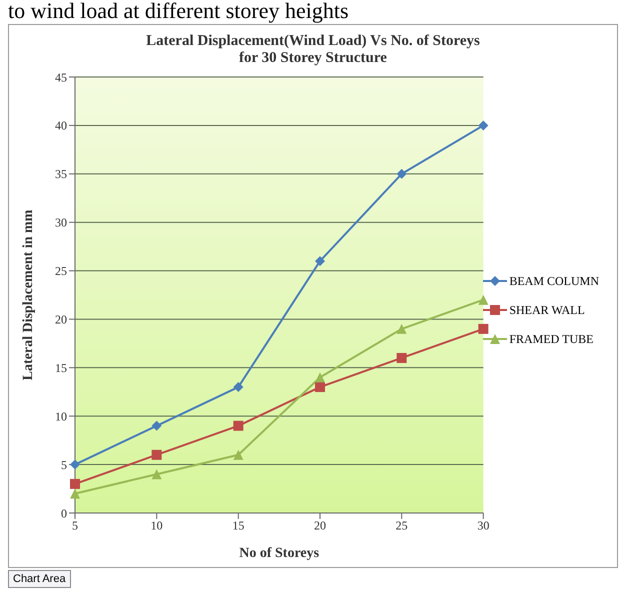  I want to click on y-tick-label: 45, so click(61, 77).